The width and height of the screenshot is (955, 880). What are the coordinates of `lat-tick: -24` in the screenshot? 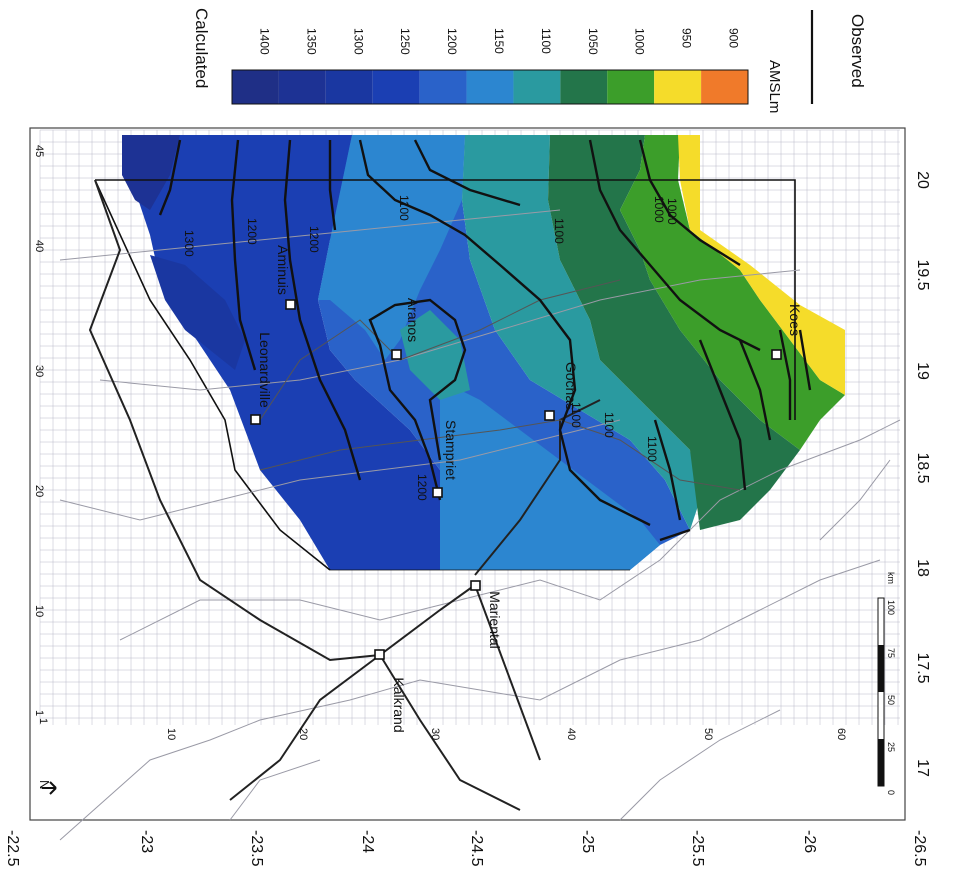 It's located at (367, 841).